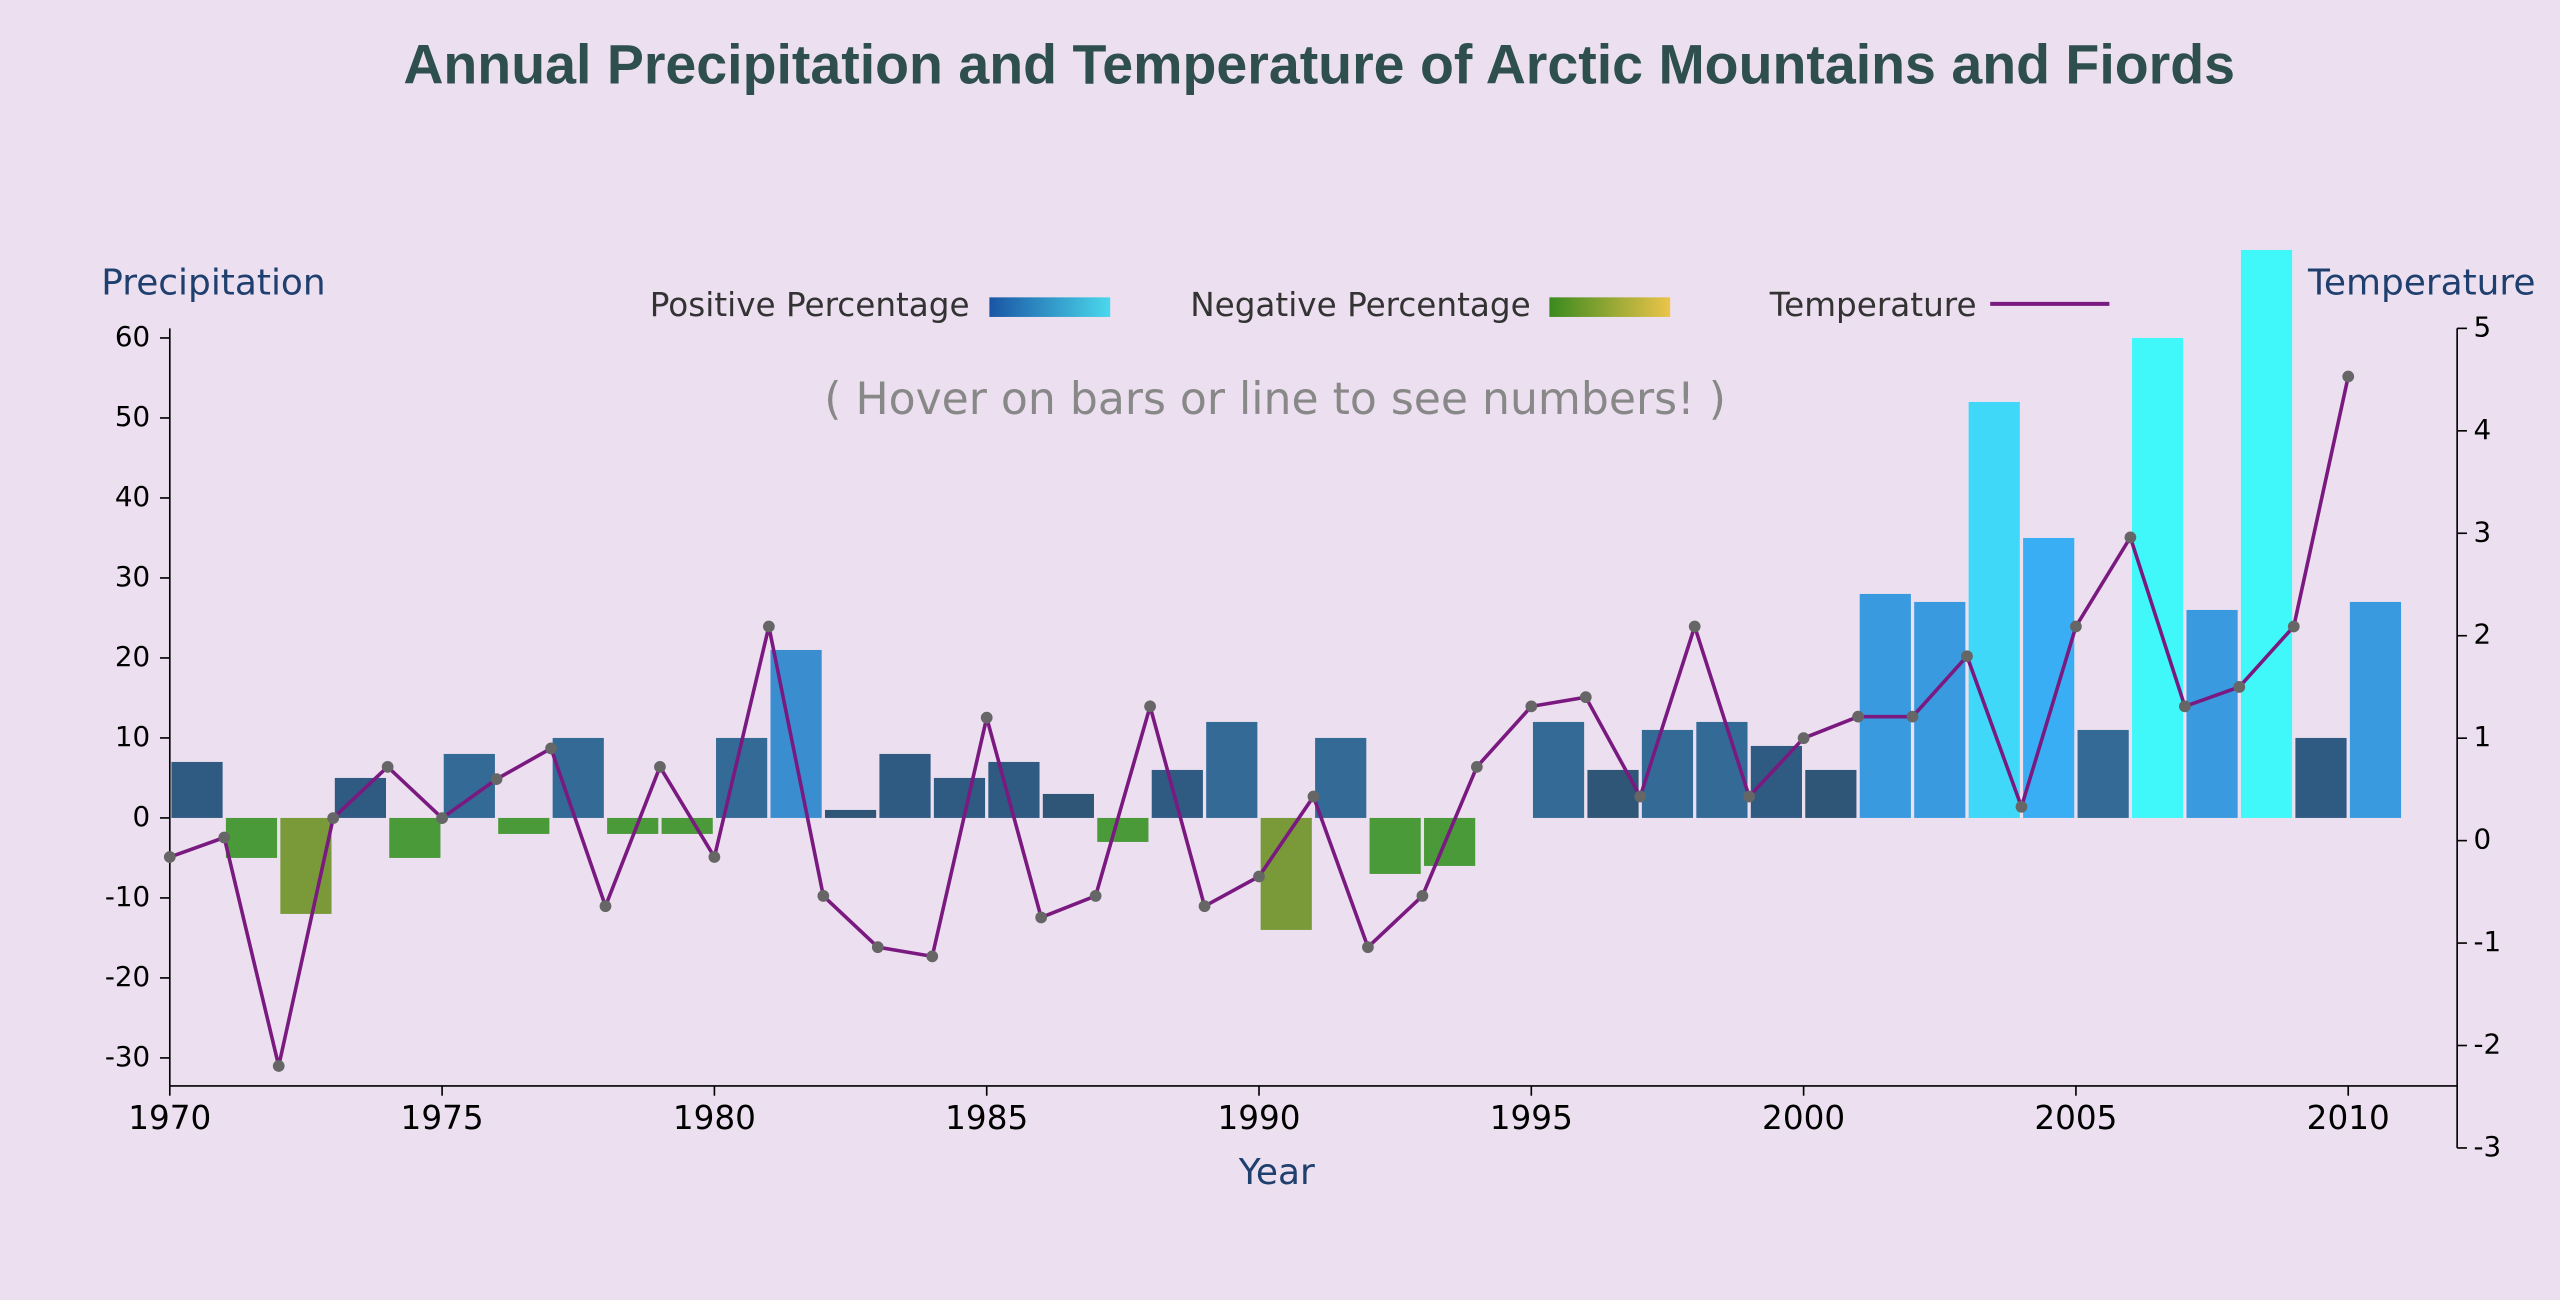  What do you see at coordinates (1873, 305) in the screenshot?
I see `legend-label: Temperature` at bounding box center [1873, 305].